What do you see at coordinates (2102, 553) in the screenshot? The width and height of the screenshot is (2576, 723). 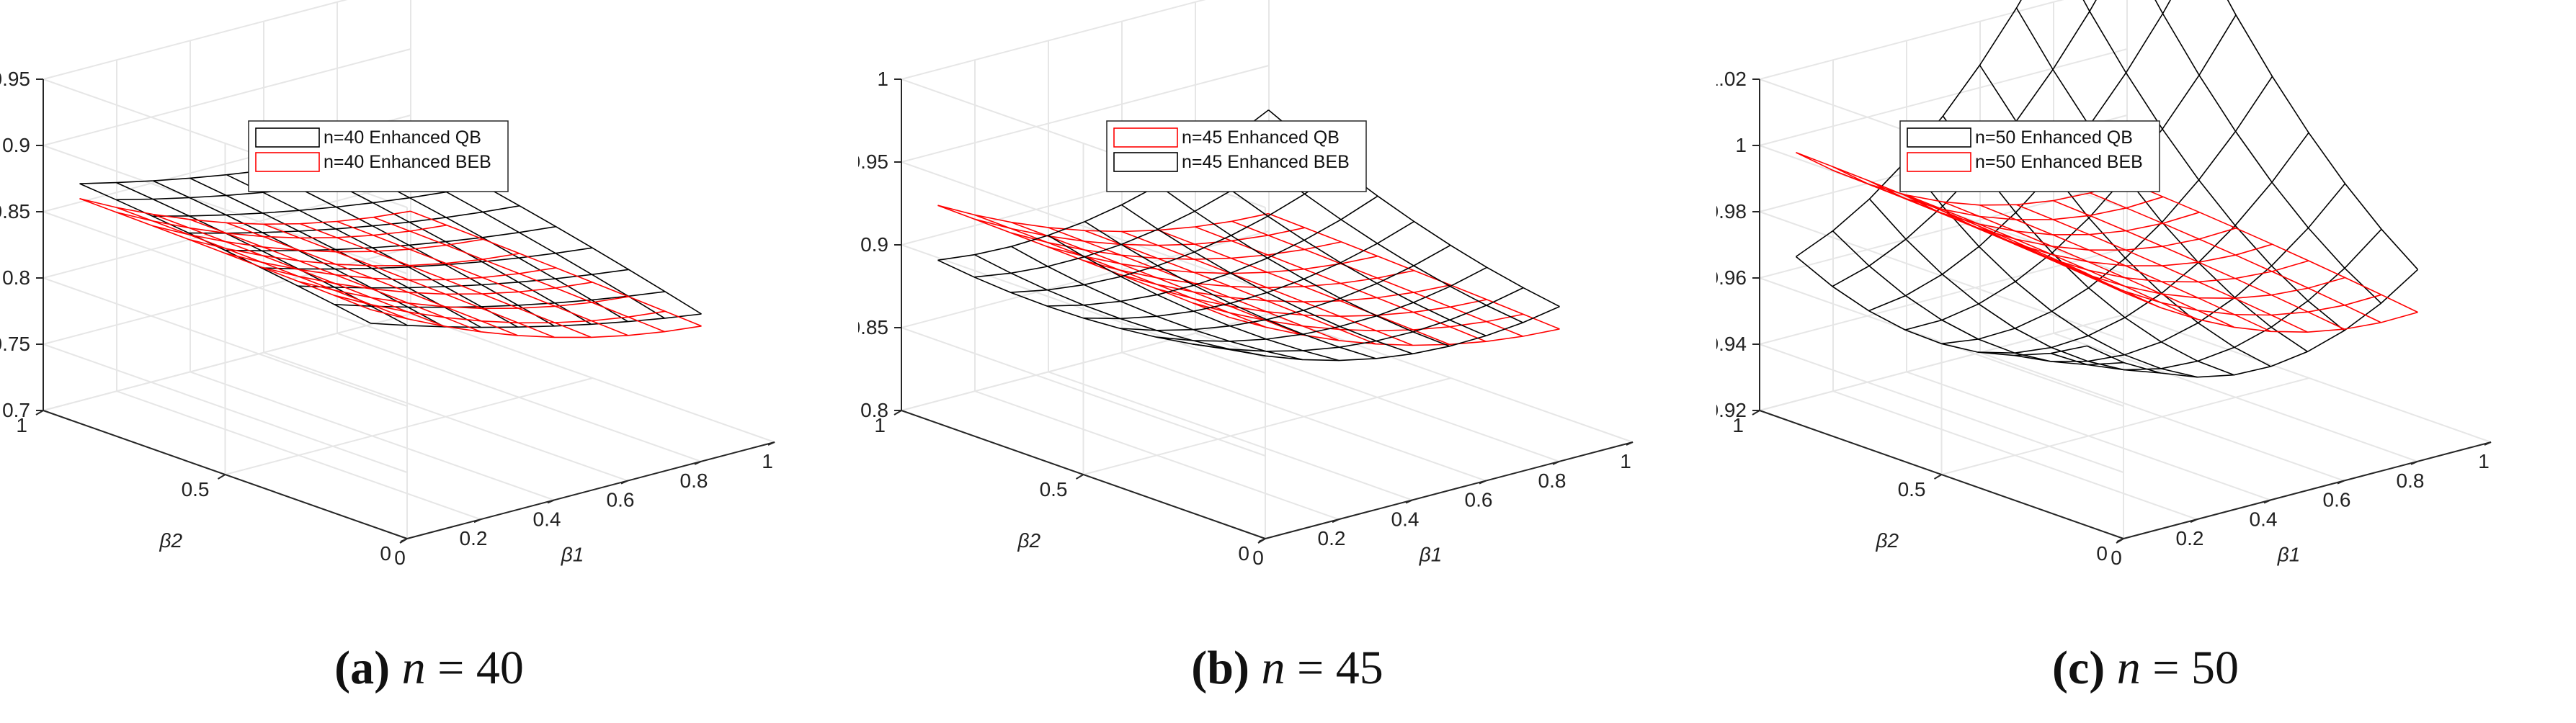 I see `y-tick-label: 0` at bounding box center [2102, 553].